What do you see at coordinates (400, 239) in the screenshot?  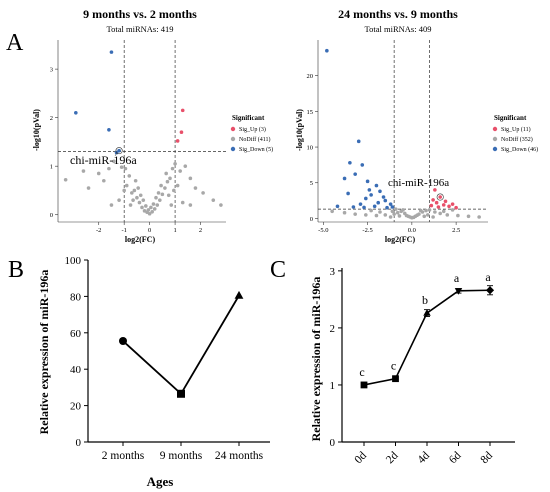 I see `volcano2-xlabel: log2(FC)` at bounding box center [400, 239].